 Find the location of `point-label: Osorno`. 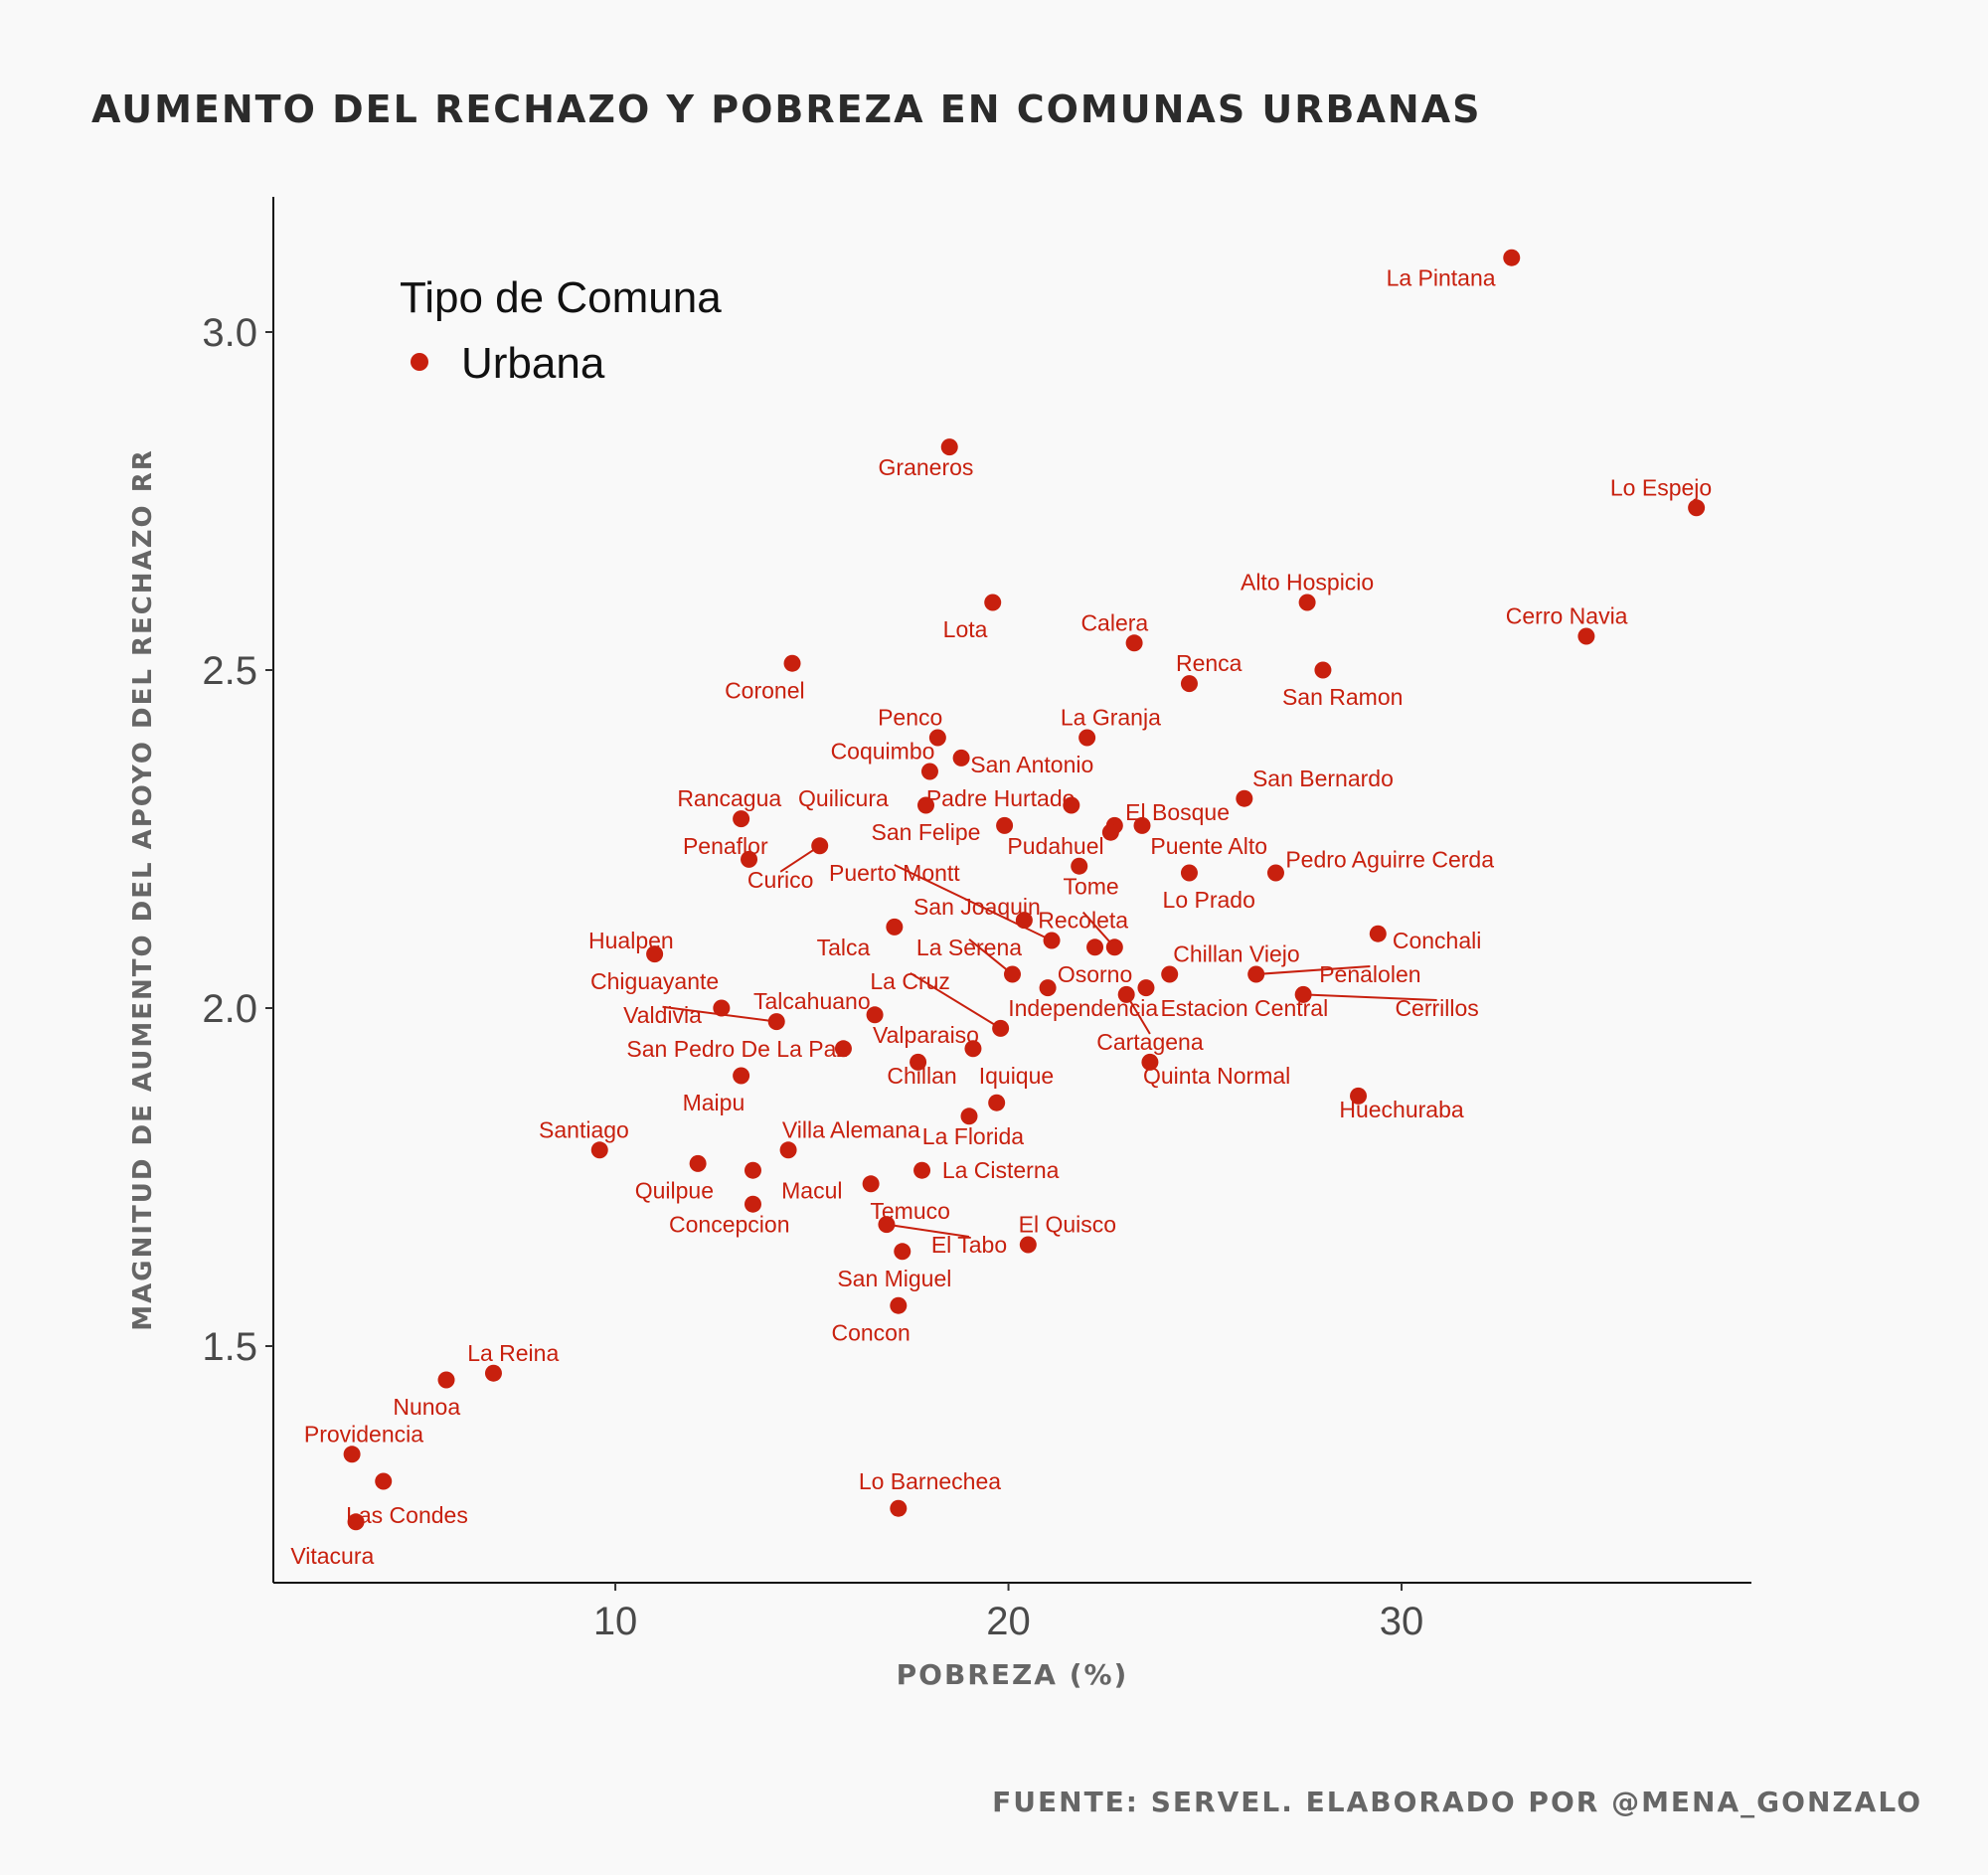

point-label: Osorno is located at coordinates (1095, 974).